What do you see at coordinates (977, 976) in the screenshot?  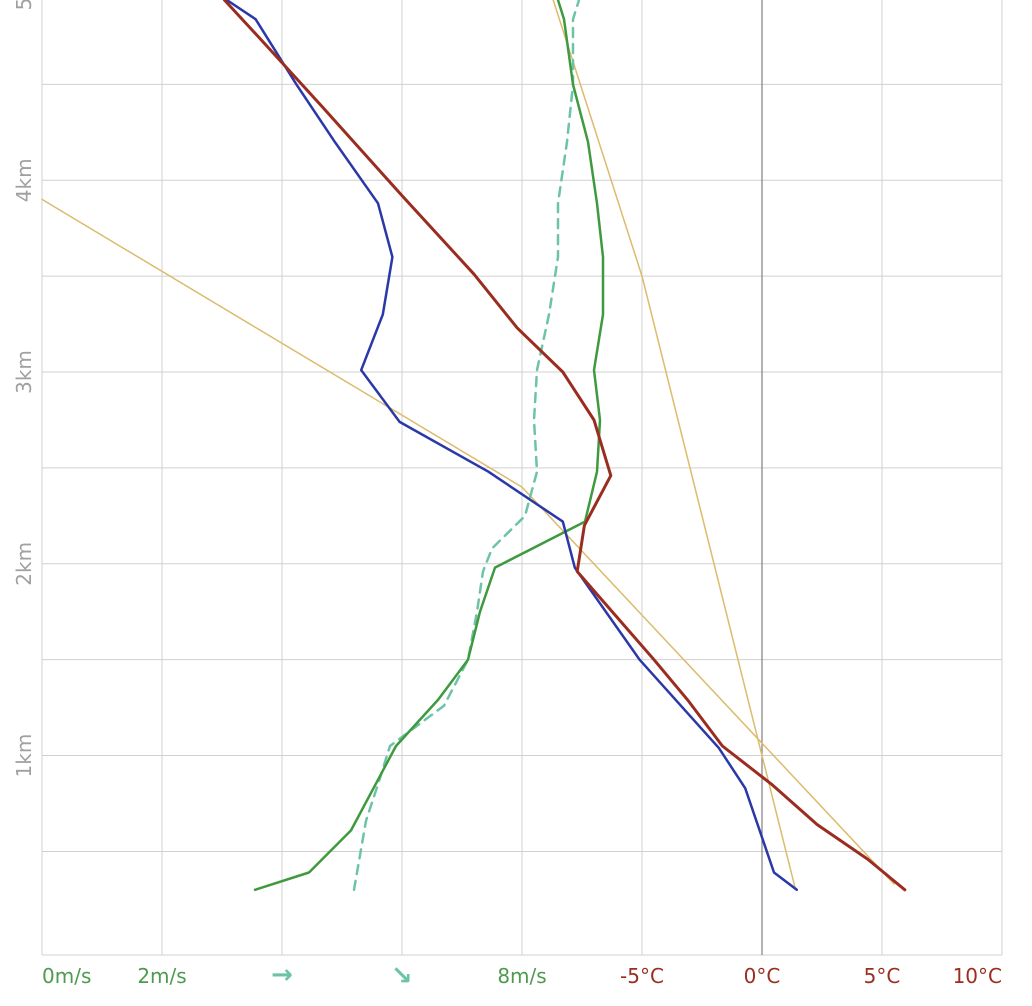 I see `temperature-tick-label: 10°C` at bounding box center [977, 976].